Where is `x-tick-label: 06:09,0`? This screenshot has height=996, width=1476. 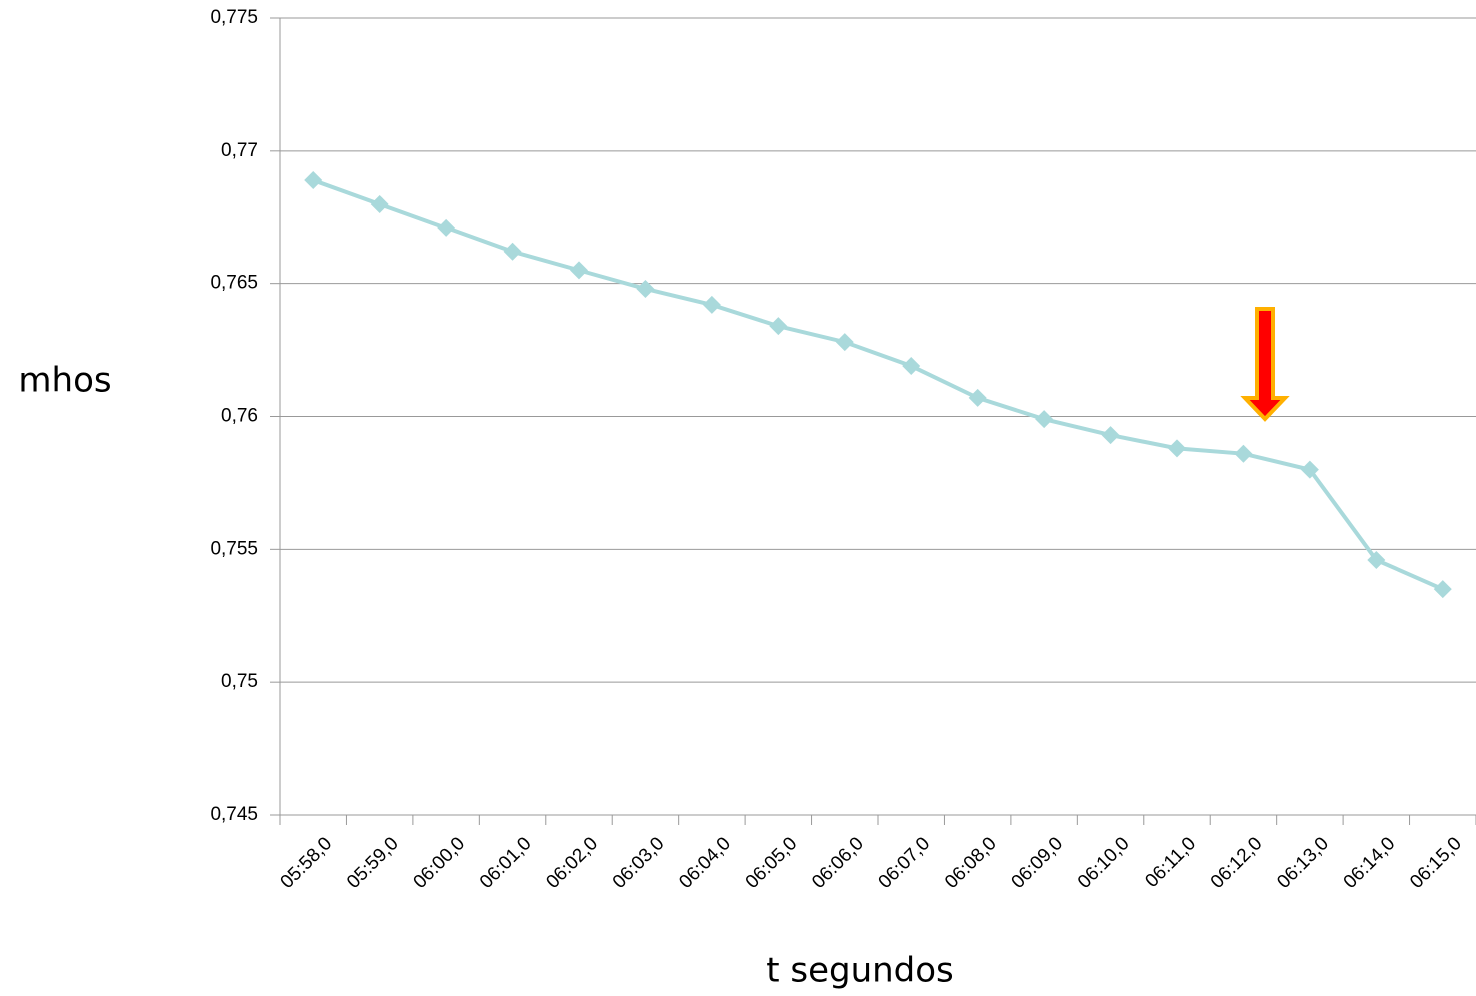 x-tick-label: 06:09,0 is located at coordinates (1038, 863).